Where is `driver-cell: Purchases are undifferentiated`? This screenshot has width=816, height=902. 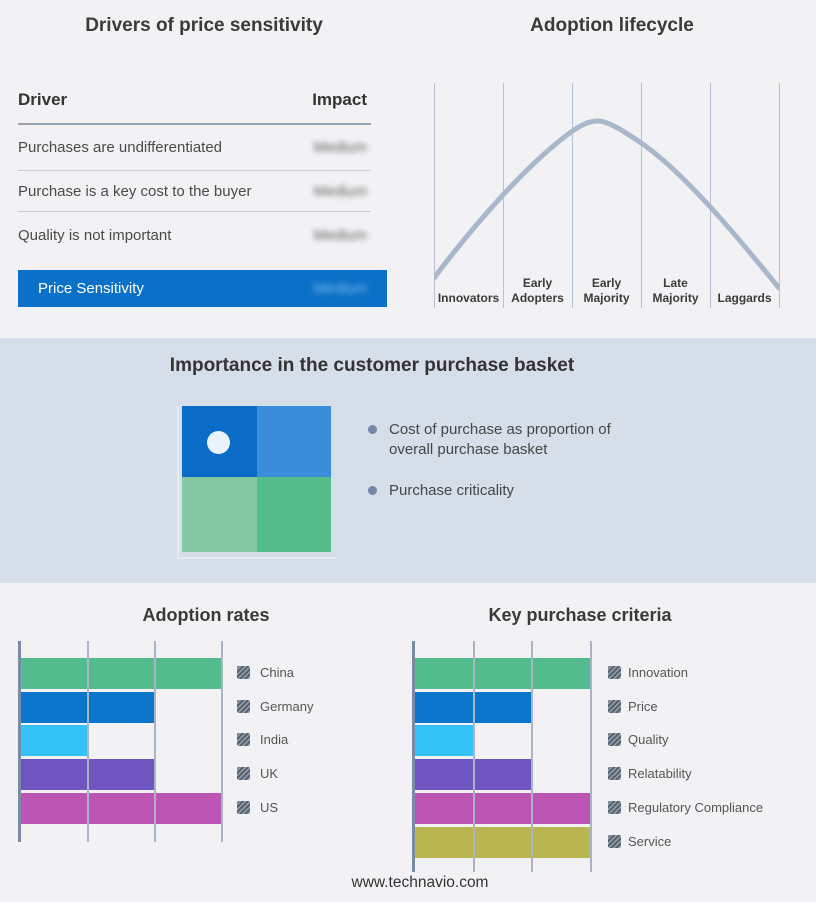
driver-cell: Purchases are undifferentiated is located at coordinates (120, 147).